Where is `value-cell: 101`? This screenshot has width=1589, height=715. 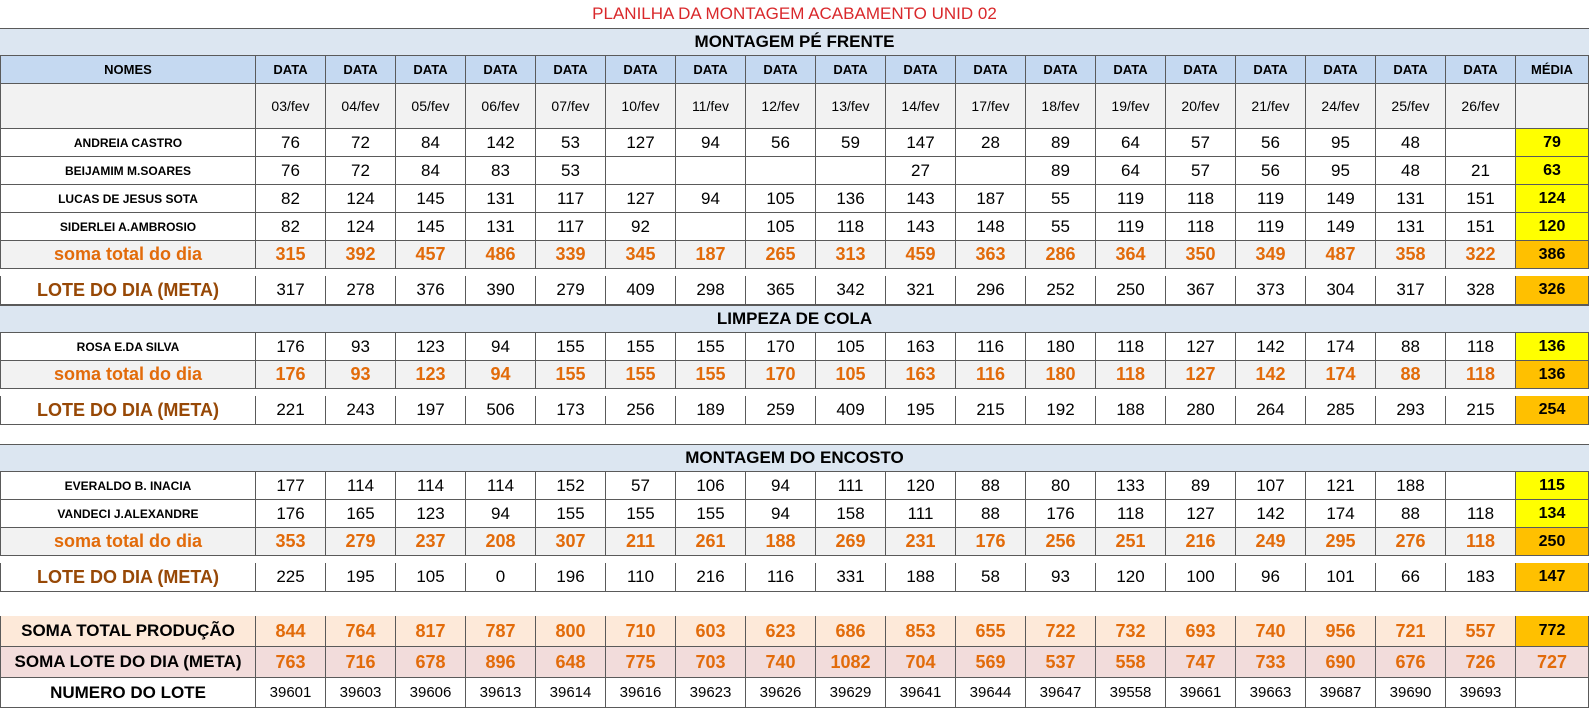 value-cell: 101 is located at coordinates (1341, 577).